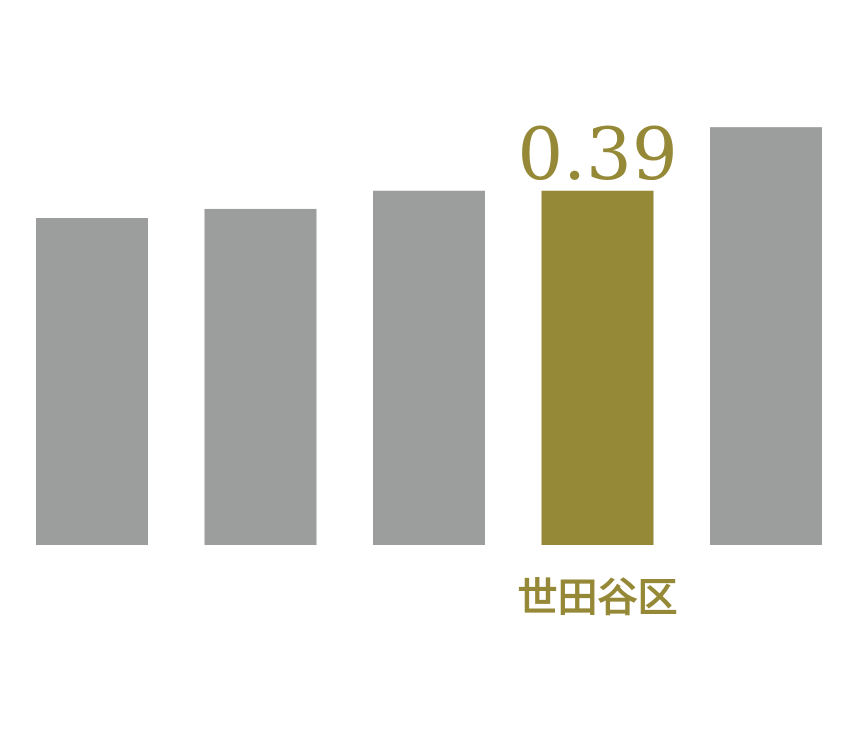  Describe the element at coordinates (598, 597) in the screenshot. I see `highlight-category-label: 世田谷区` at that location.